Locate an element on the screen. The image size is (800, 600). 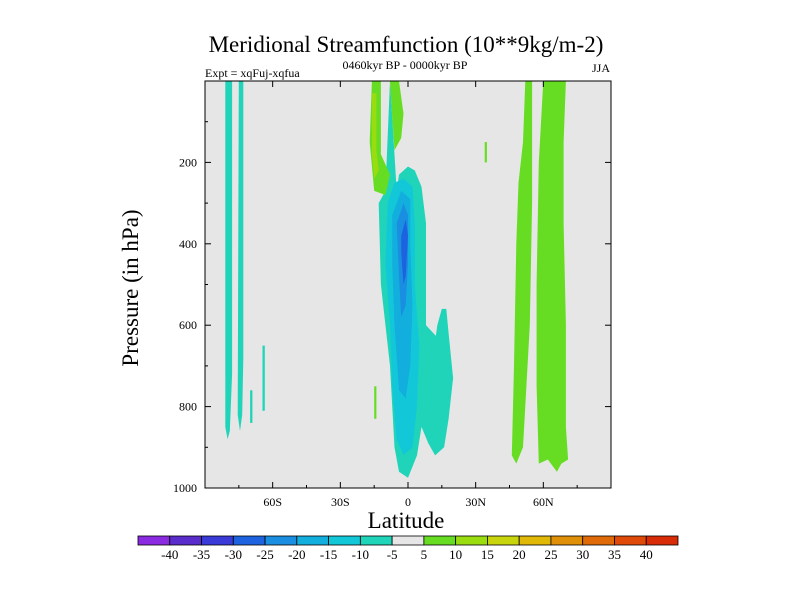
colorbar-label-14: 35 is located at coordinates (614, 554).